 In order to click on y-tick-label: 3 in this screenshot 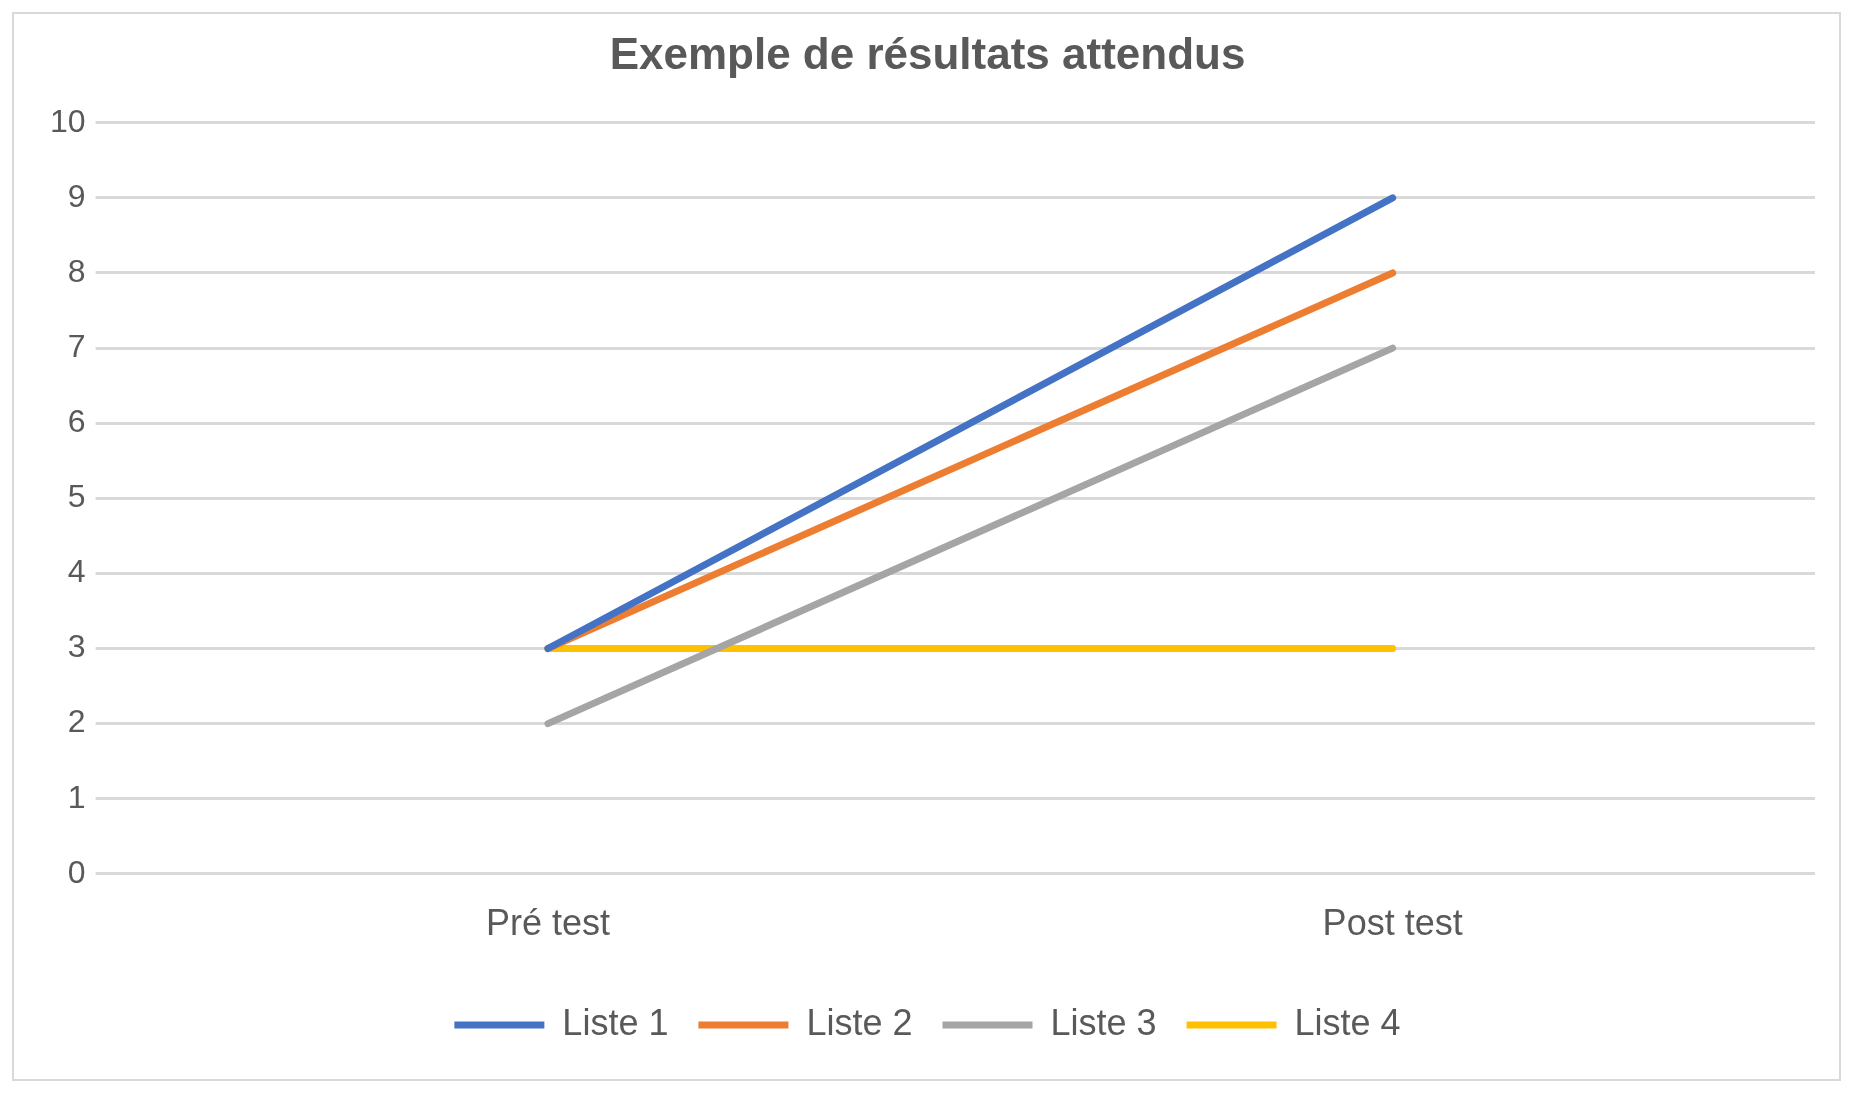, I will do `click(76, 646)`.